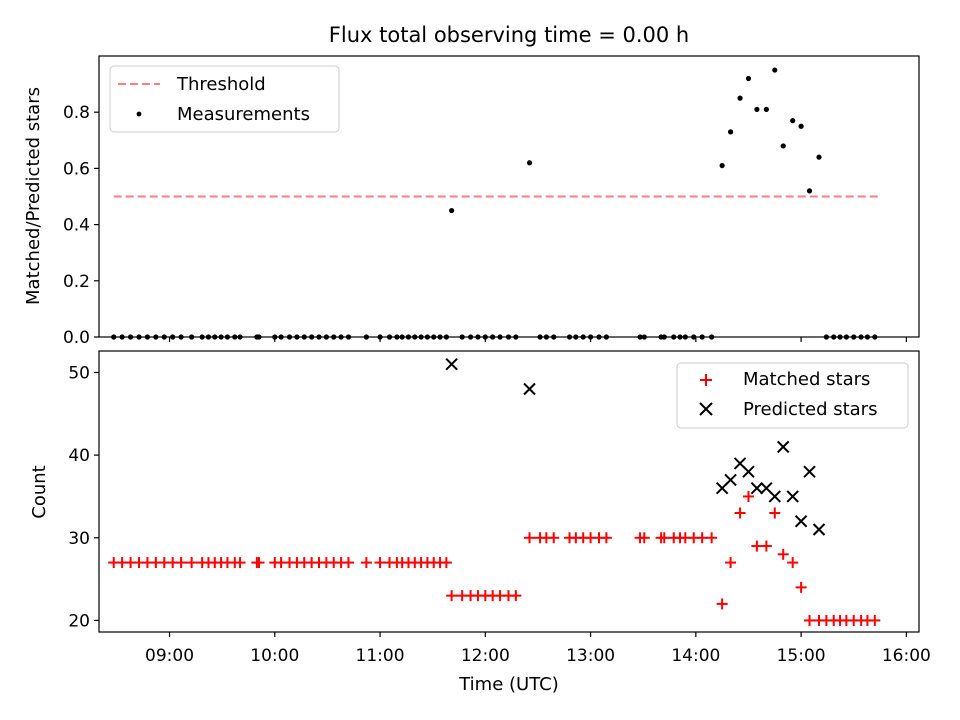 Image resolution: width=960 pixels, height=720 pixels. What do you see at coordinates (906, 656) in the screenshot?
I see `x-tick-label: 16:00` at bounding box center [906, 656].